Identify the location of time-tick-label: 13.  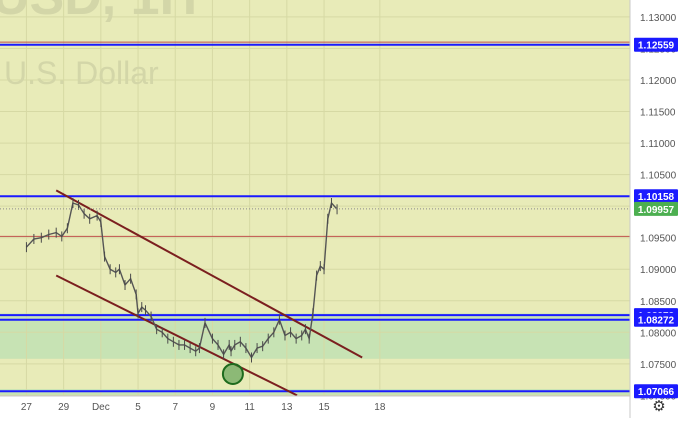
(287, 407).